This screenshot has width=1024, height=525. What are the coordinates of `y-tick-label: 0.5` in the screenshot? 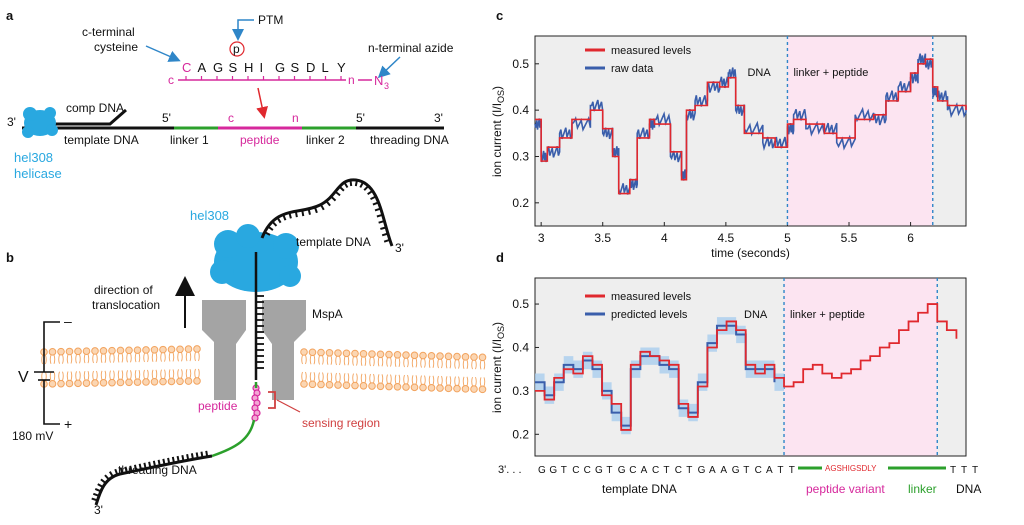 It's located at (520, 304).